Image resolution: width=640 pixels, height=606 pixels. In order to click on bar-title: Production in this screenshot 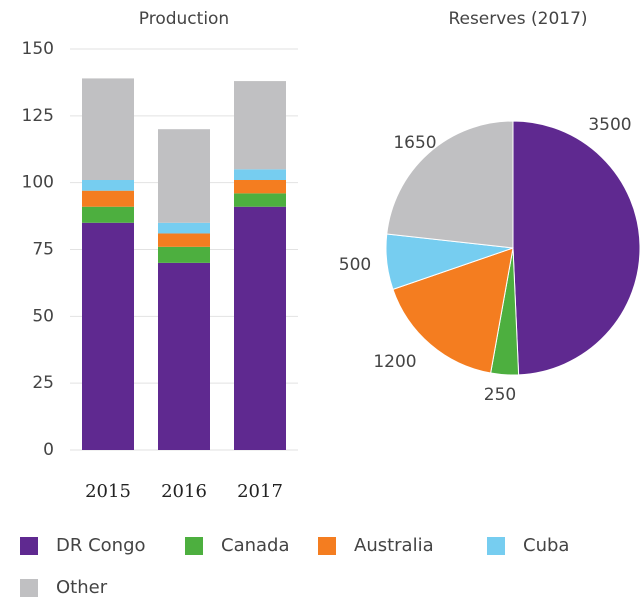, I will do `click(184, 19)`.